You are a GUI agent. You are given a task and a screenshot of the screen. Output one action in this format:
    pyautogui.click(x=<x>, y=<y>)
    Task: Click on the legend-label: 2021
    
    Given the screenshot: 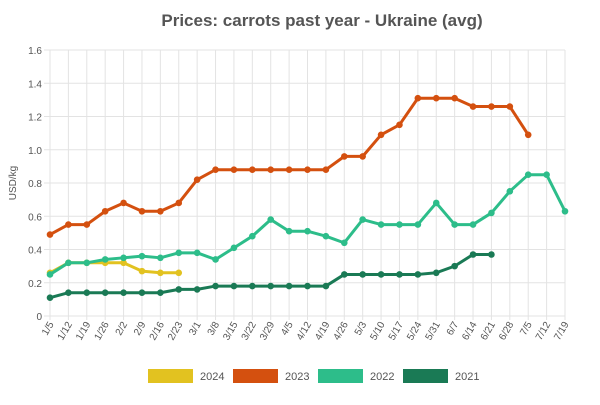 What is the action you would take?
    pyautogui.click(x=467, y=377)
    